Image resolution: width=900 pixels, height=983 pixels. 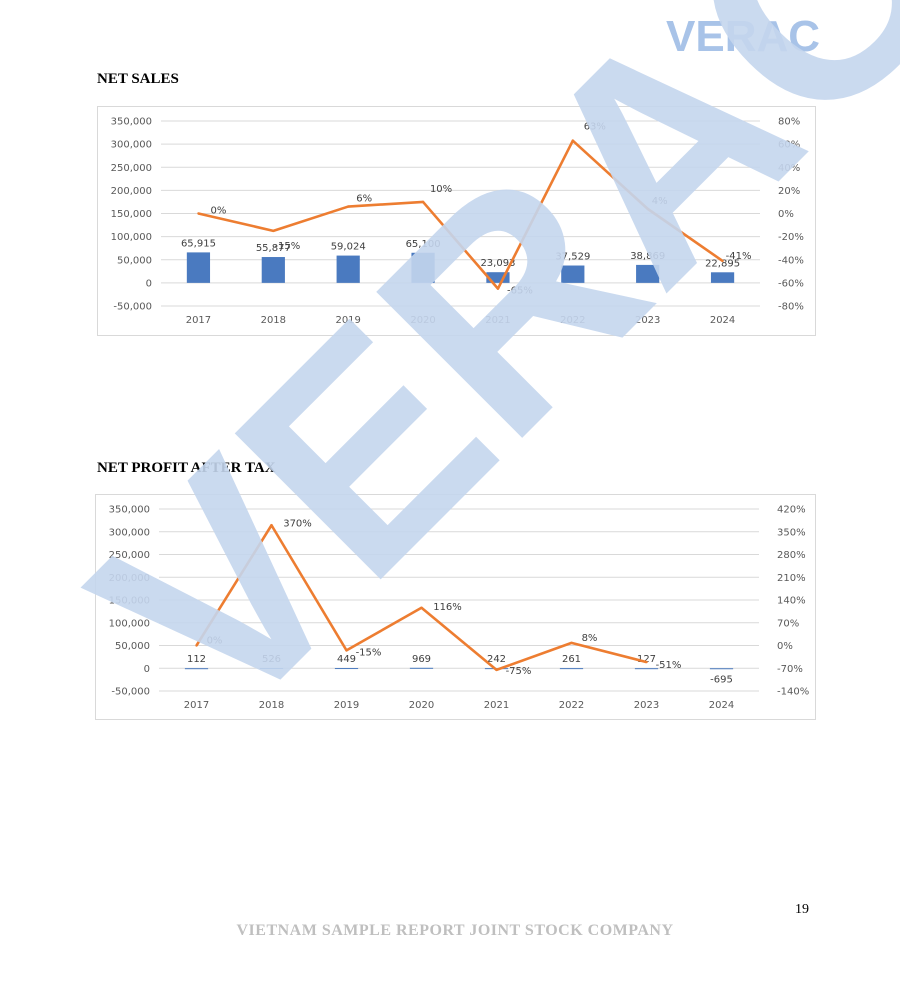 I want to click on line-data-label: 4%, so click(x=660, y=201).